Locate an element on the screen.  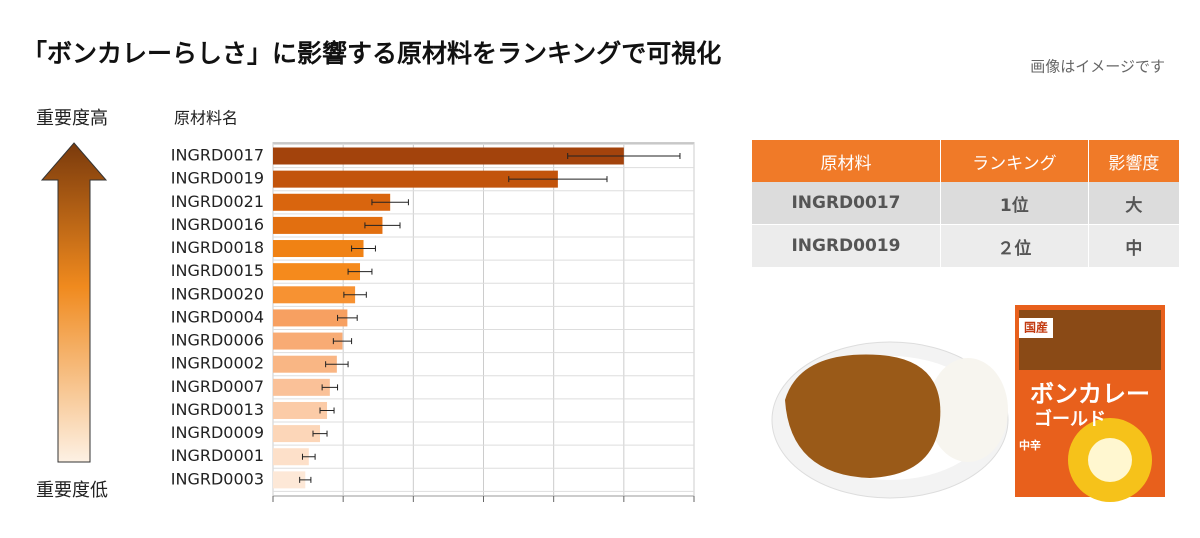
curry is located at coordinates (863, 416).